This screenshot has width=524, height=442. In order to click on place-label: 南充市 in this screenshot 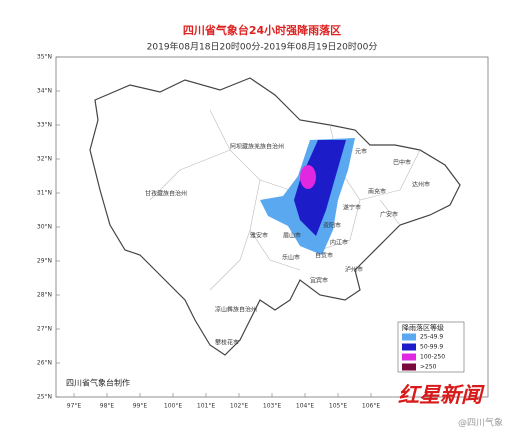, I will do `click(377, 192)`.